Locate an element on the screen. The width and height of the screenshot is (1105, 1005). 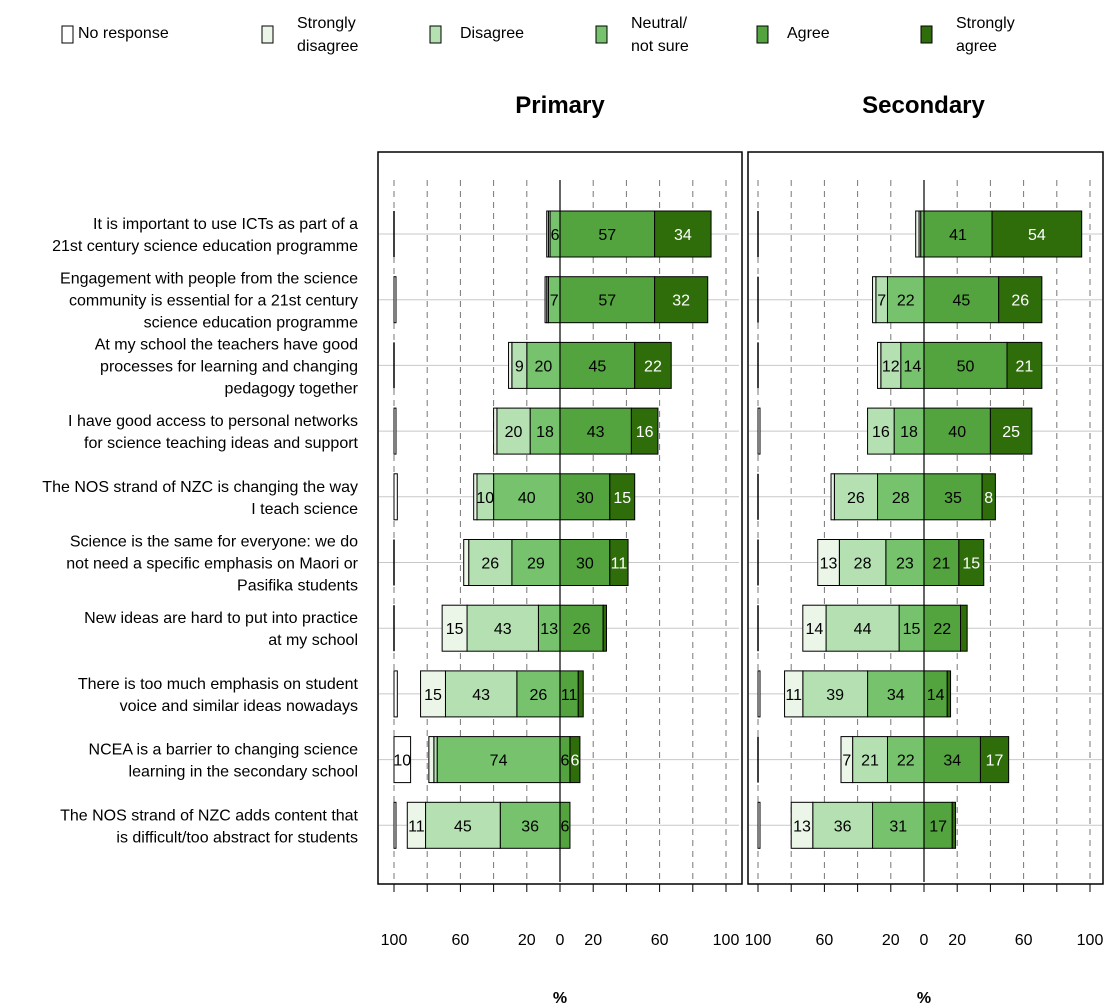
data-label: 40 is located at coordinates (527, 498).